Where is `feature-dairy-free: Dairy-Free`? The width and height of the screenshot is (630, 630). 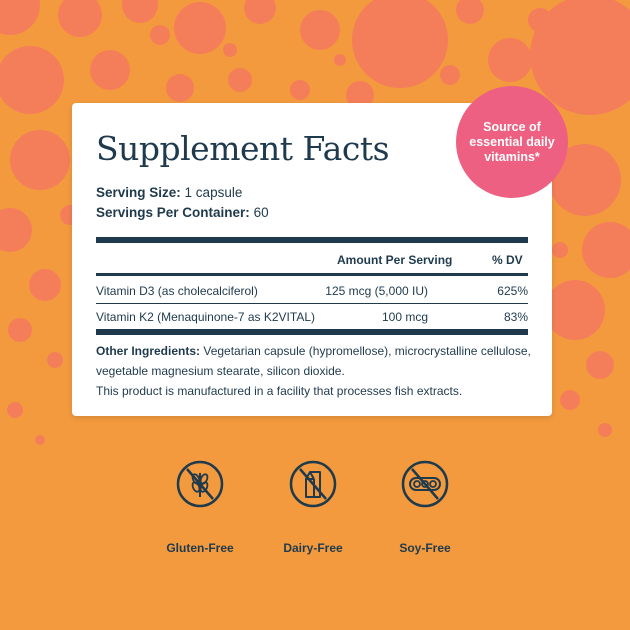
feature-dairy-free: Dairy-Free is located at coordinates (313, 507).